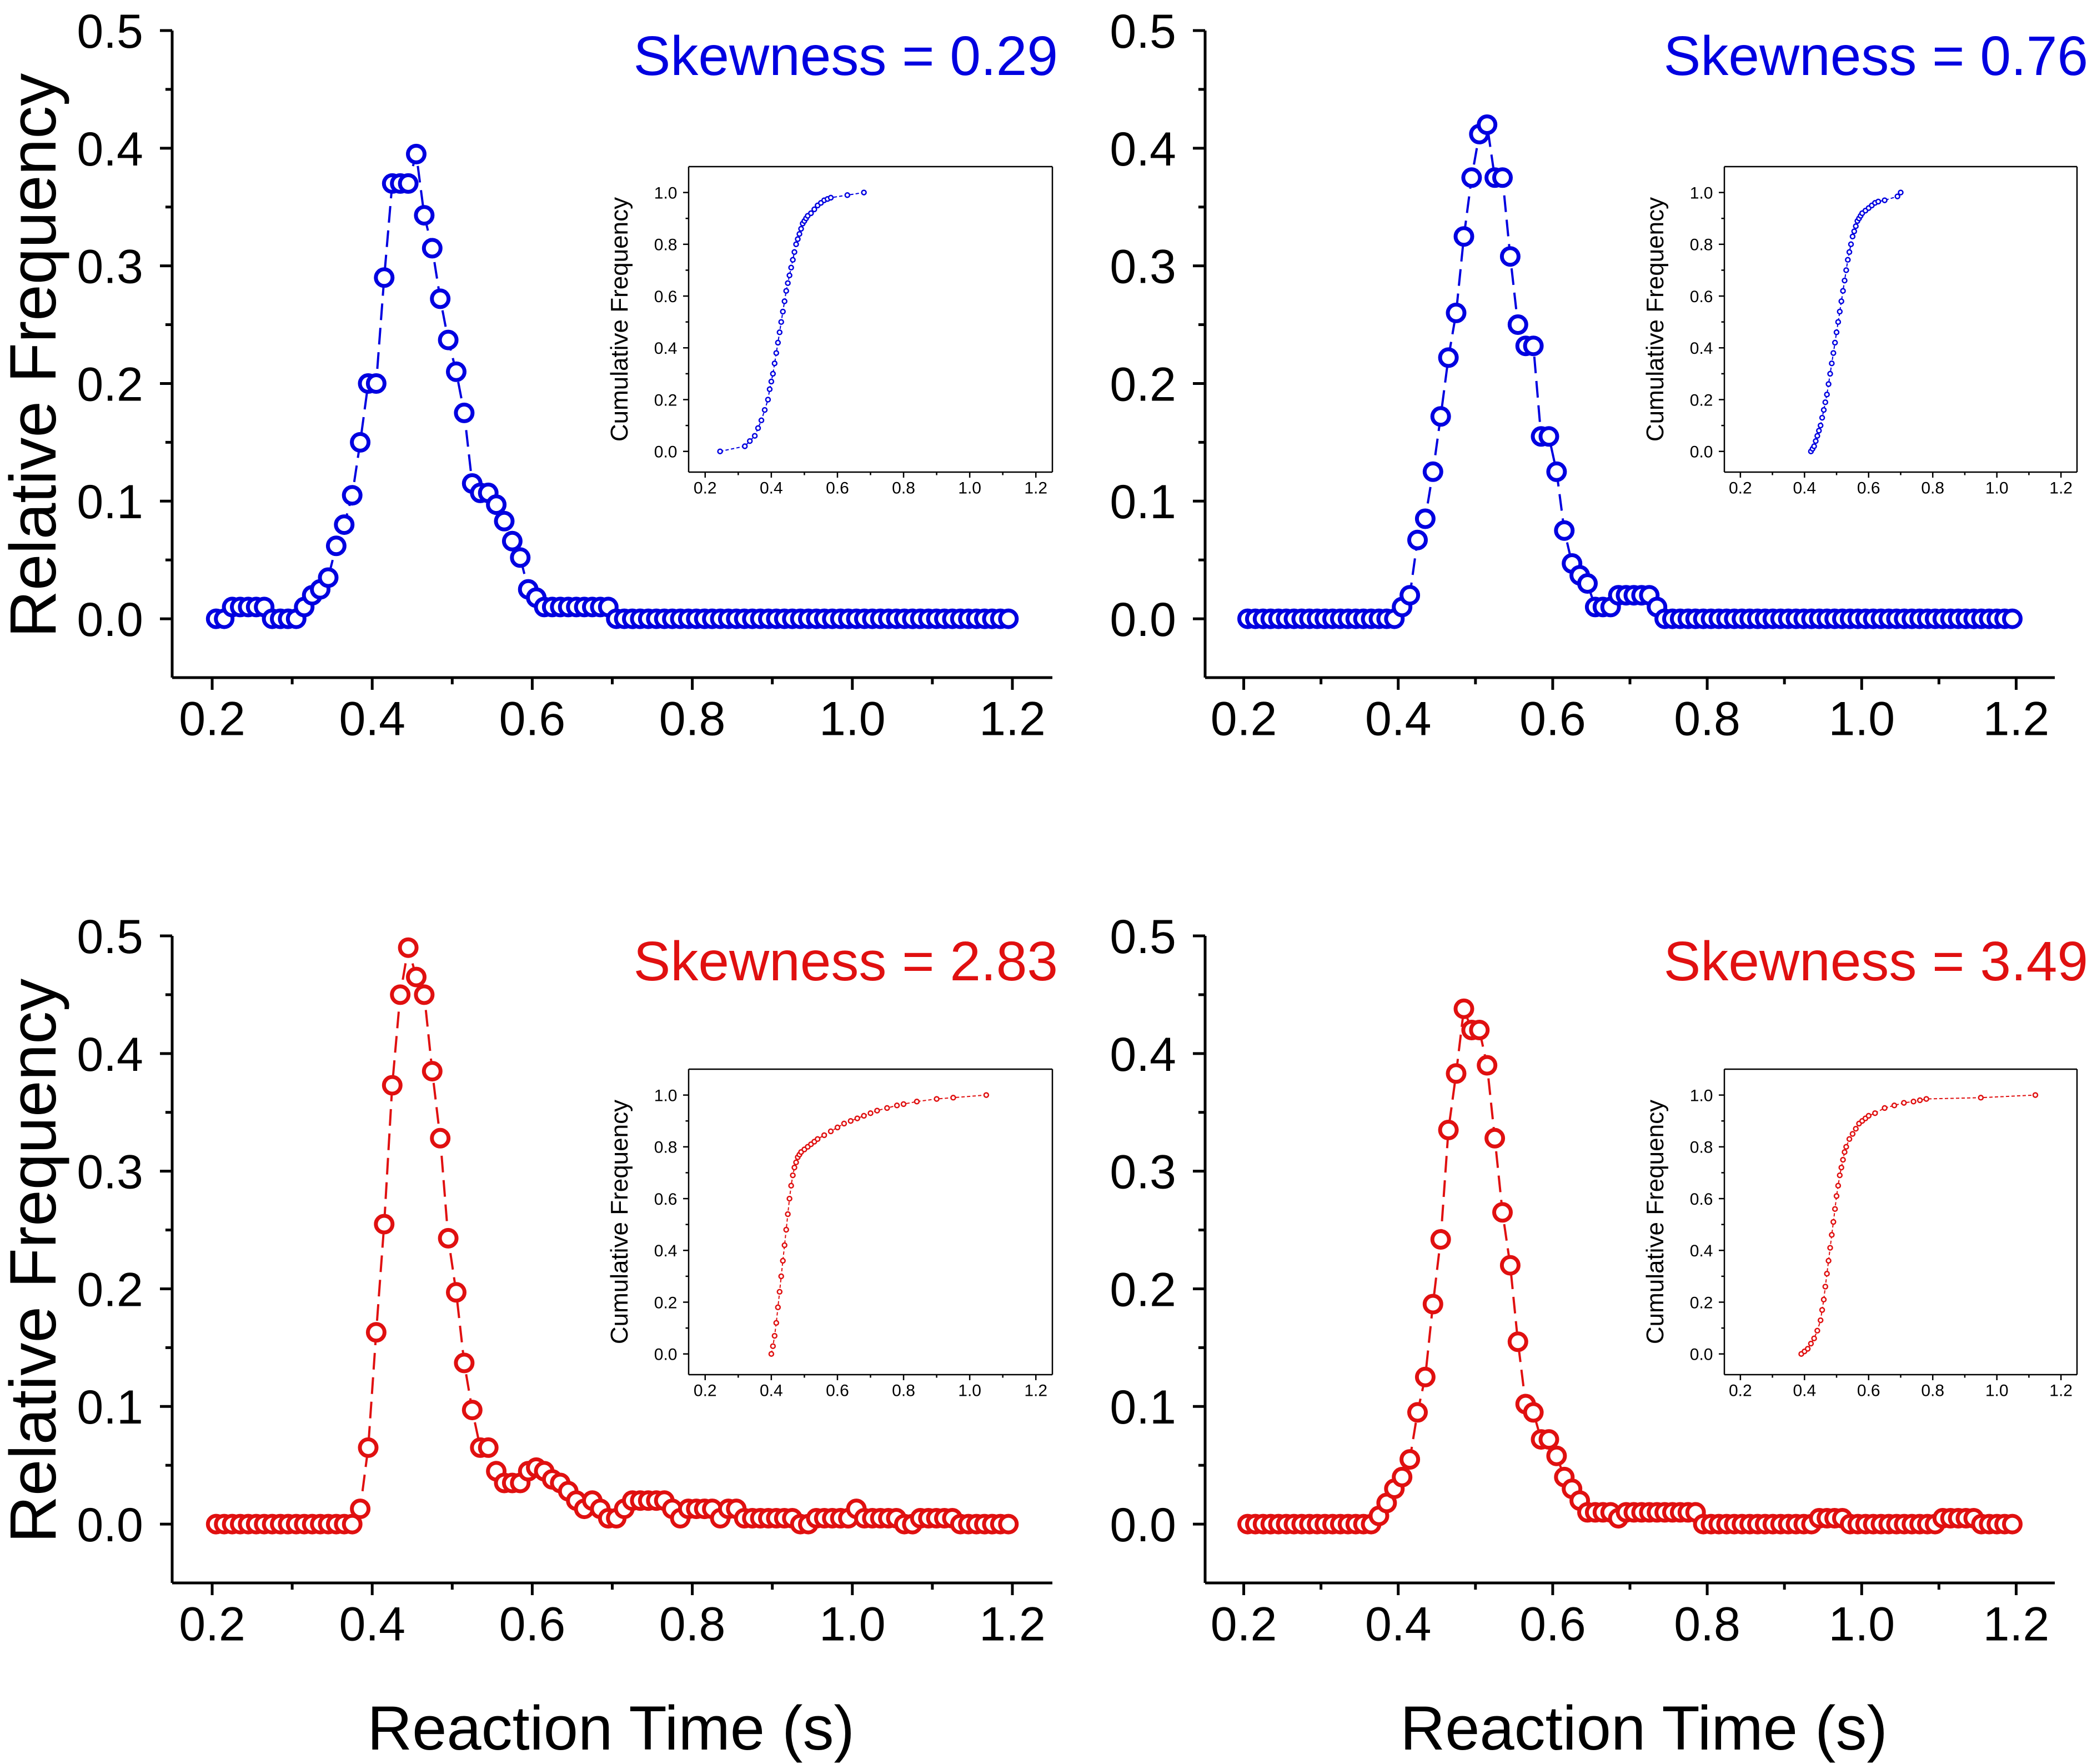 Image resolution: width=2097 pixels, height=1764 pixels. Describe the element at coordinates (666, 297) in the screenshot. I see `inset-y-tick-label: 0.6` at that location.